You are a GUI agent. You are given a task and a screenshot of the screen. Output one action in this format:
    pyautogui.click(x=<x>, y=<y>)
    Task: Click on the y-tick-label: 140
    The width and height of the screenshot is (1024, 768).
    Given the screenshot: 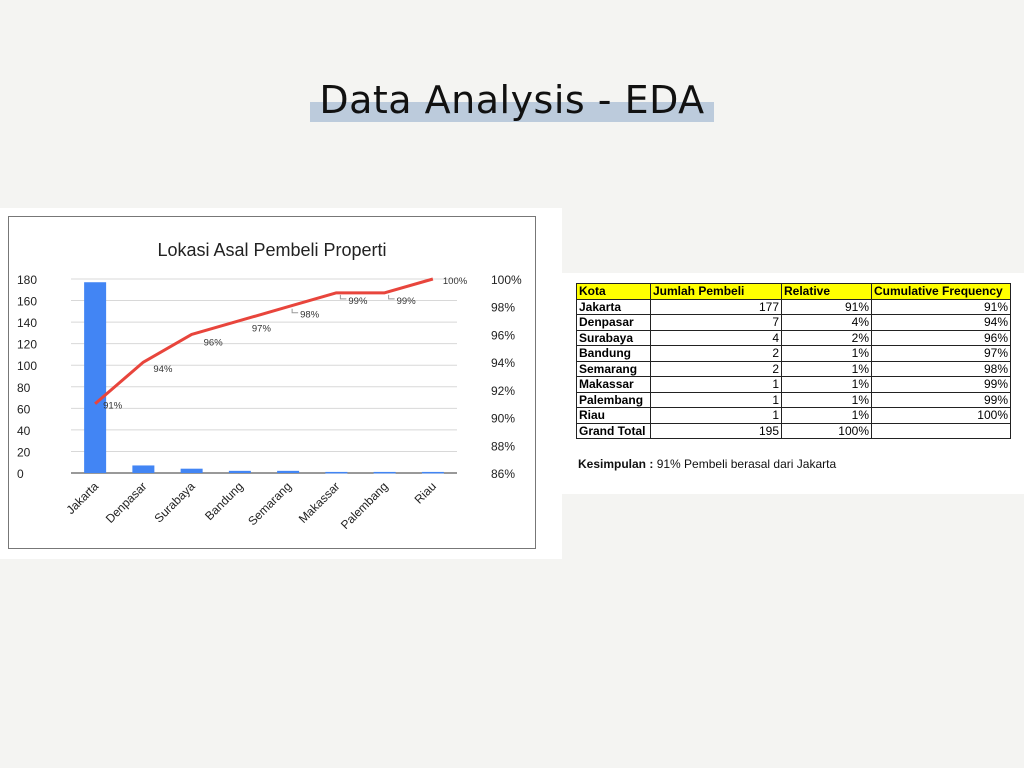 What is the action you would take?
    pyautogui.click(x=27, y=323)
    